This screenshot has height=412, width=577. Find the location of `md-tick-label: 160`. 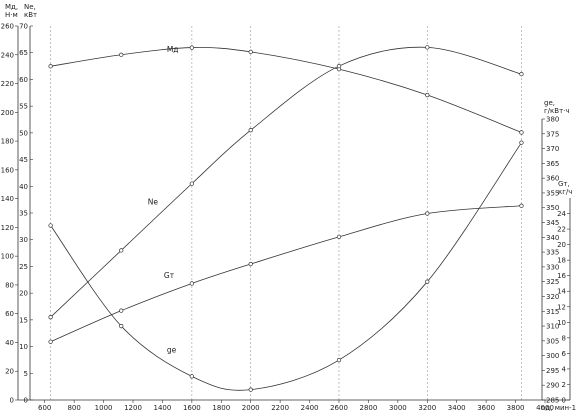

md-tick-label: 160 is located at coordinates (7, 170).